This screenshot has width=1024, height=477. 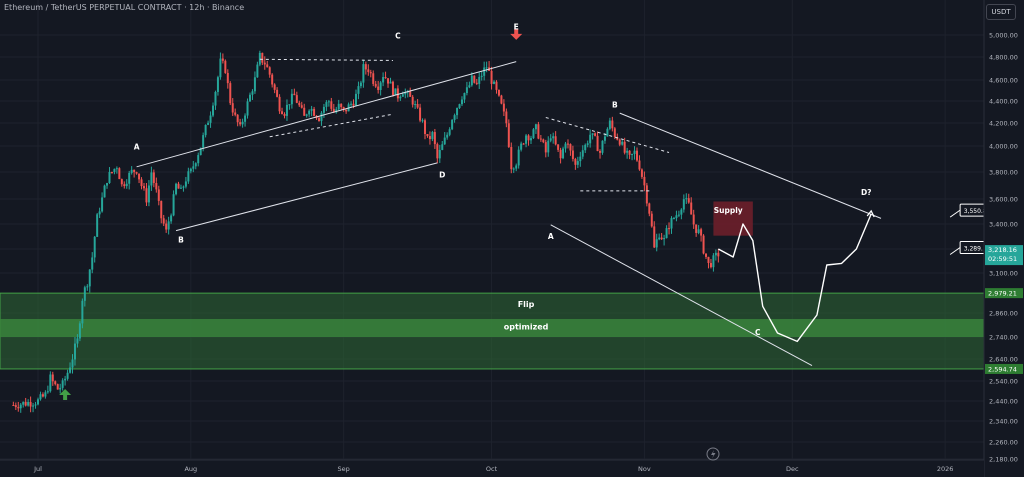 What do you see at coordinates (945, 469) in the screenshot?
I see `x-tick-label: 2026` at bounding box center [945, 469].